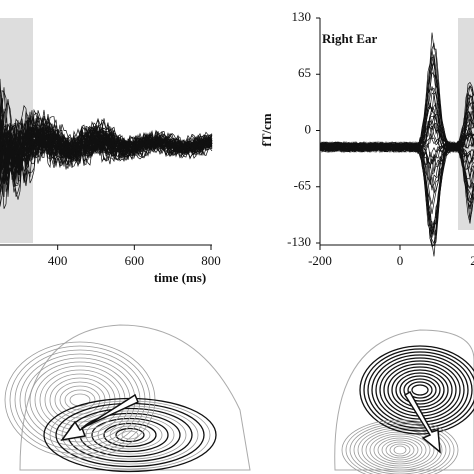 This screenshot has height=474, width=474. Describe the element at coordinates (349, 38) in the screenshot. I see `panel-label: Right Ear` at that location.